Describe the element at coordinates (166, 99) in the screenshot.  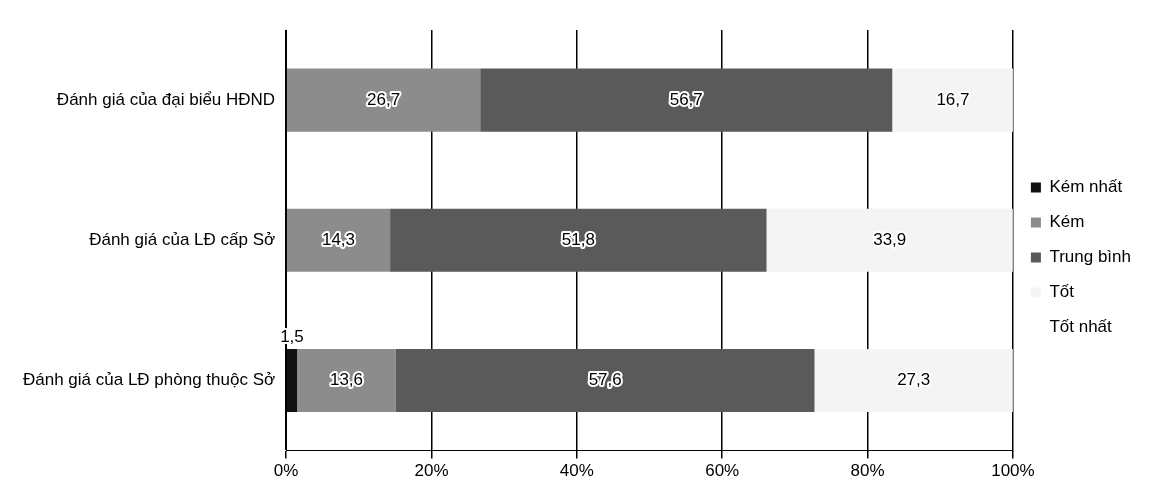
I see `y-tick-label: Đánh giá của đại biểu HĐND` at that location.